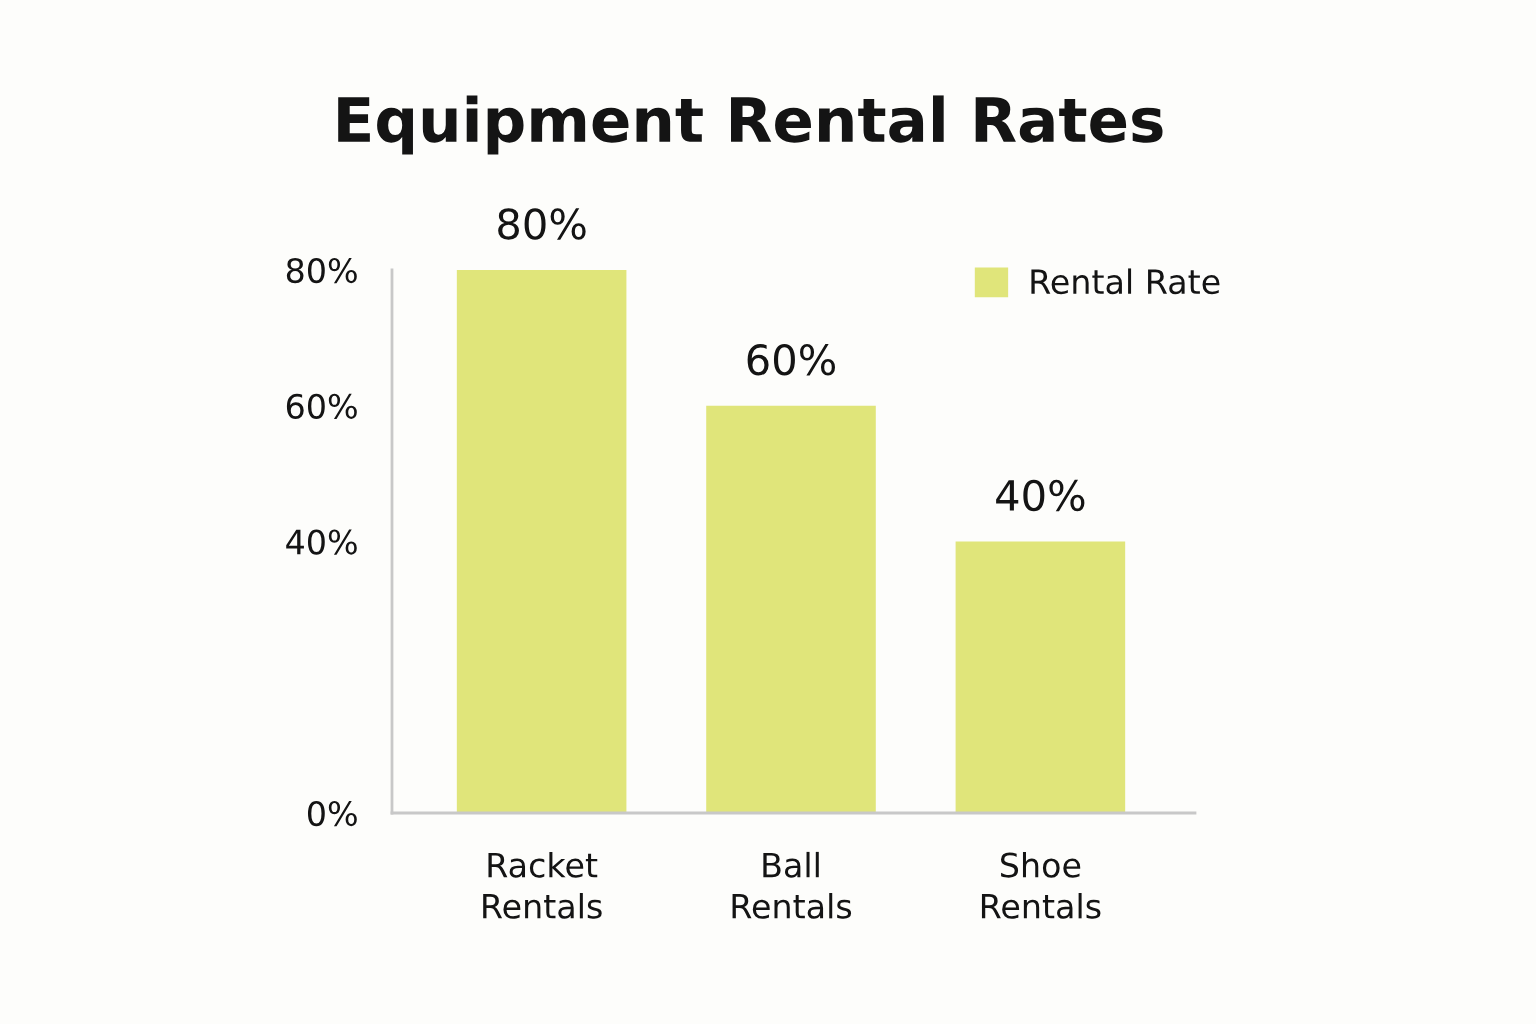 The width and height of the screenshot is (1536, 1024). What do you see at coordinates (1041, 885) in the screenshot?
I see `x-tick-label: Shoe Rentals` at bounding box center [1041, 885].